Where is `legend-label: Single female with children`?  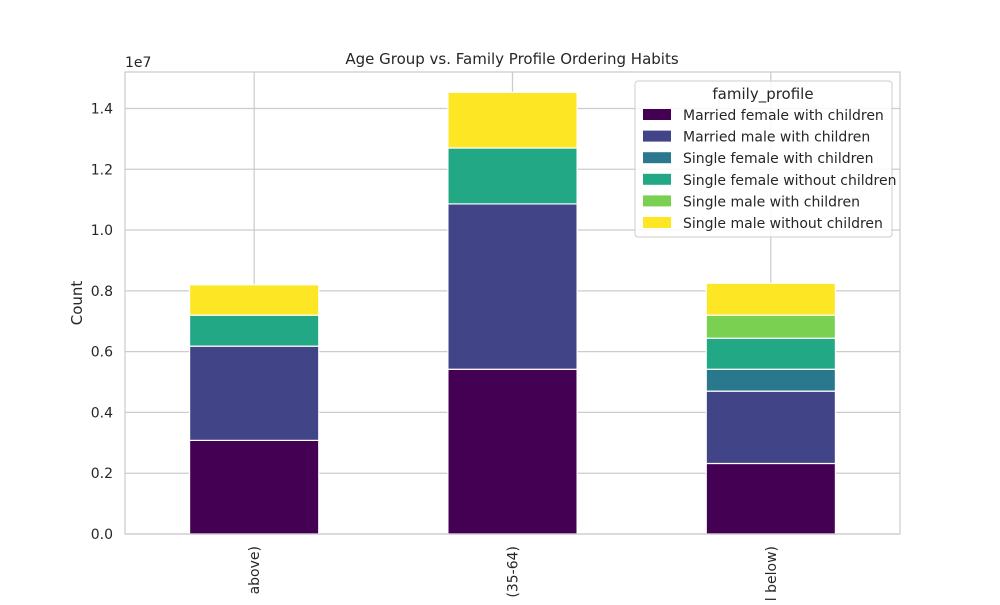 legend-label: Single female with children is located at coordinates (778, 159).